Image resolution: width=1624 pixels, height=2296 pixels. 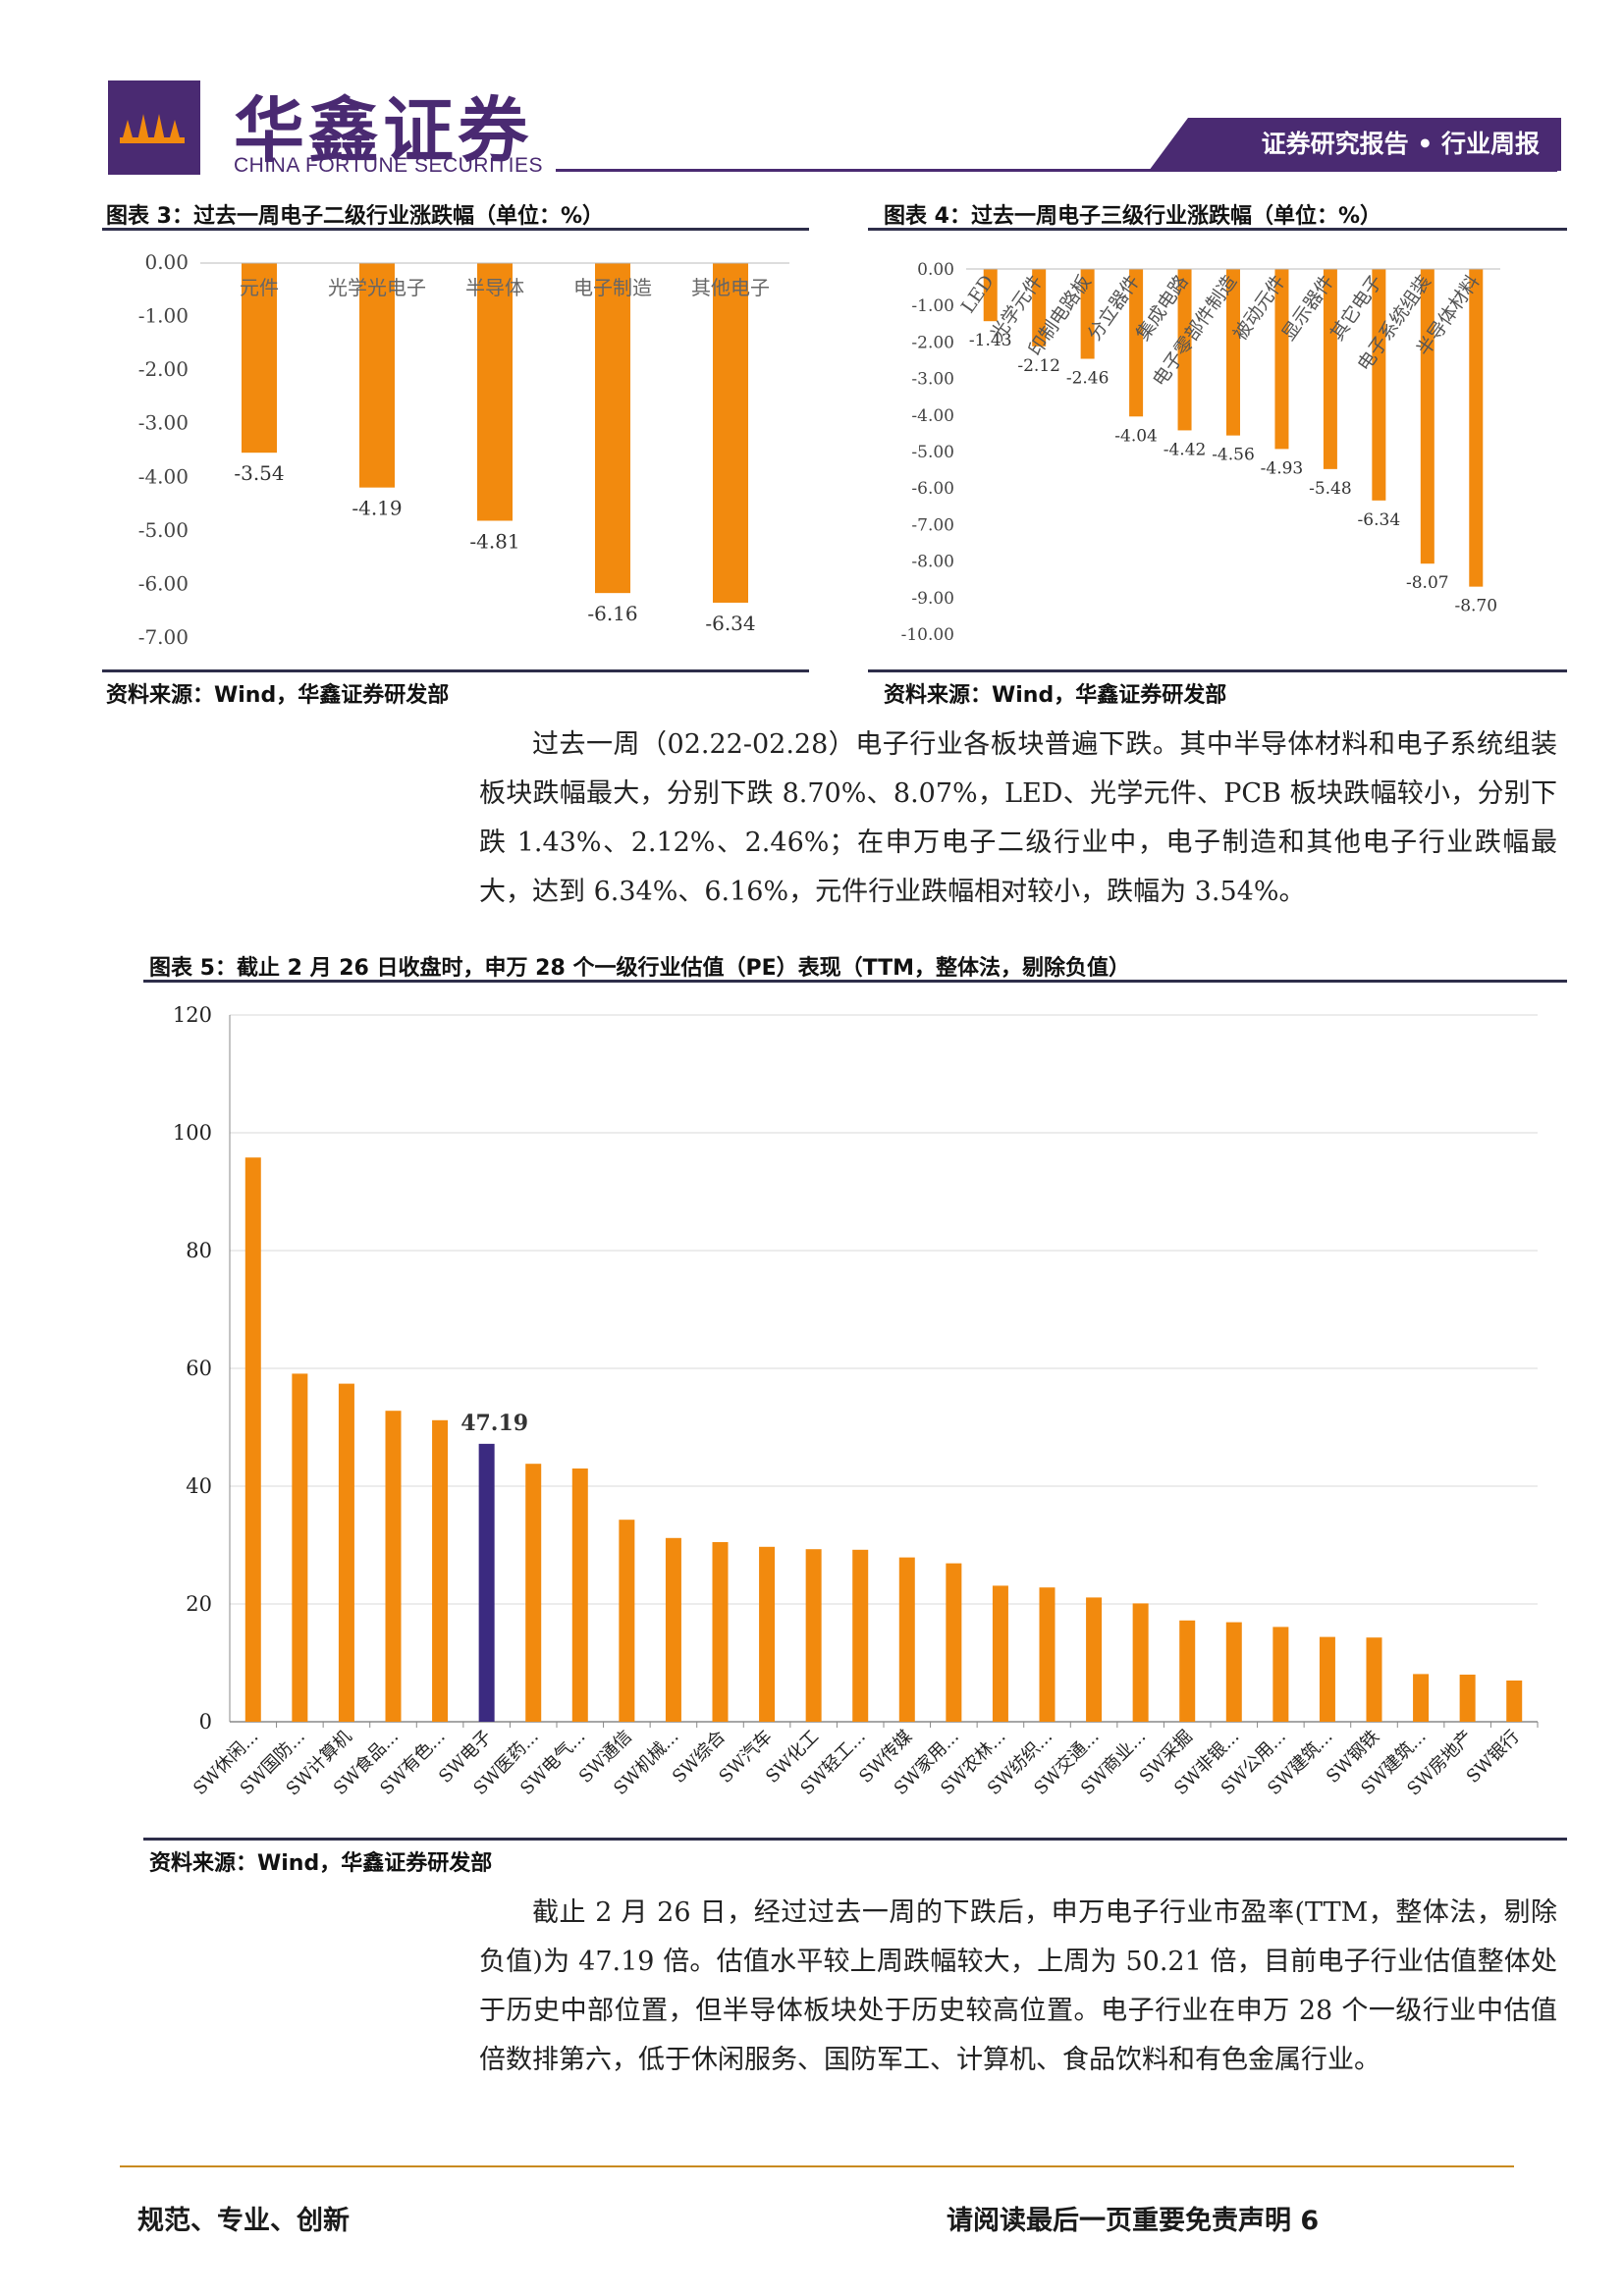 What do you see at coordinates (377, 287) in the screenshot?
I see `category-label: 光学光电子` at bounding box center [377, 287].